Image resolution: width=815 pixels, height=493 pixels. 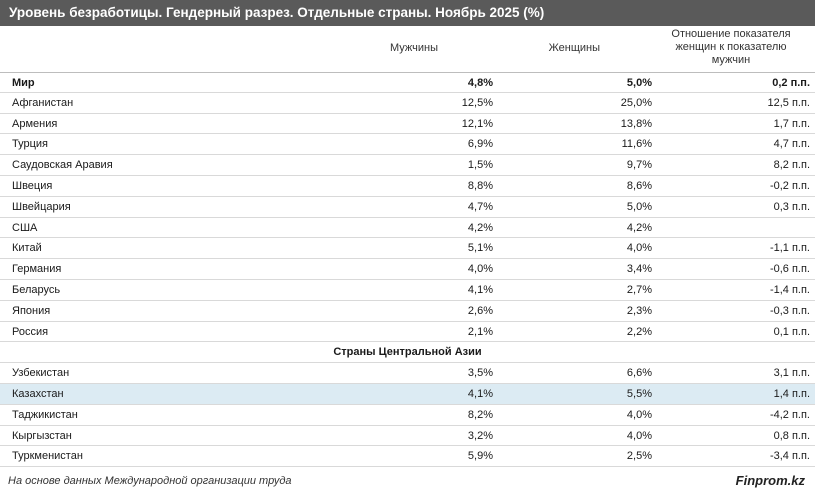 What do you see at coordinates (23, 83) in the screenshot?
I see `country-name: Мир` at bounding box center [23, 83].